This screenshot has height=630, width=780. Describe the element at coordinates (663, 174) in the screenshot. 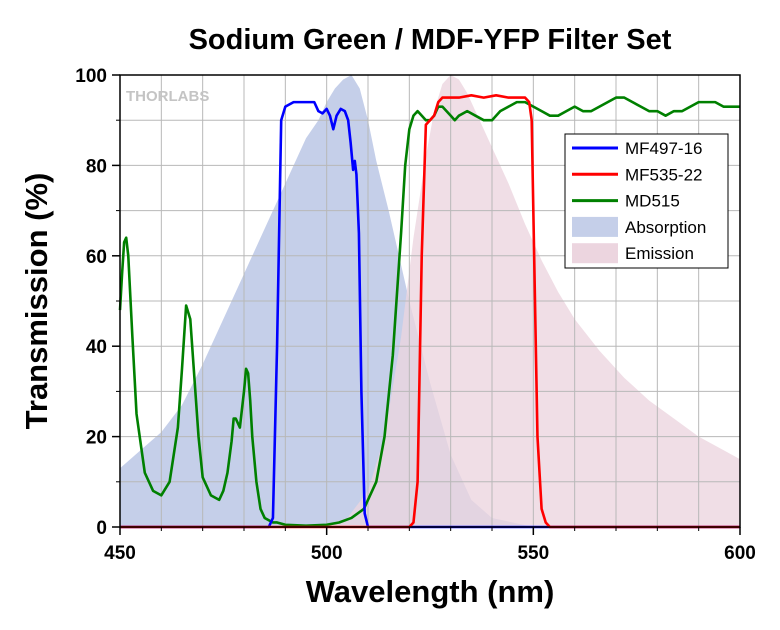

I see `legend-label-mf535-22: MF535-22` at that location.